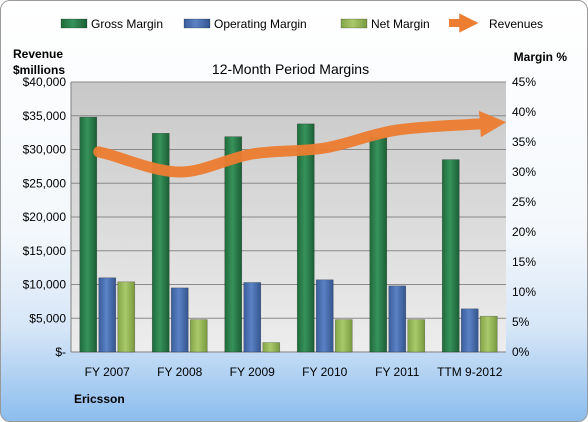  What do you see at coordinates (74, 23) in the screenshot?
I see `legend-swatch-gross-margin` at bounding box center [74, 23].